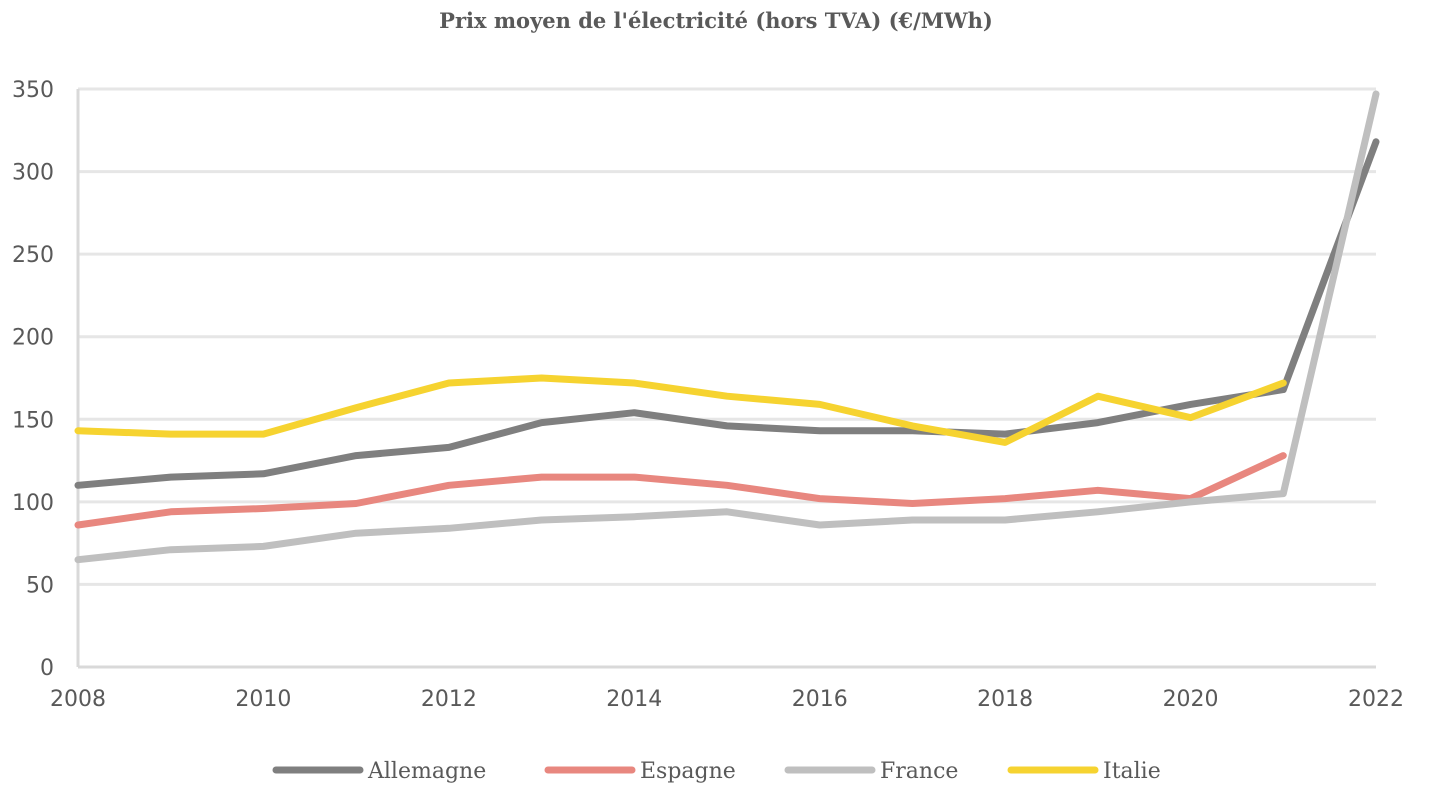 Image resolution: width=1429 pixels, height=790 pixels. What do you see at coordinates (820, 699) in the screenshot?
I see `x-tick-label: 2016` at bounding box center [820, 699].